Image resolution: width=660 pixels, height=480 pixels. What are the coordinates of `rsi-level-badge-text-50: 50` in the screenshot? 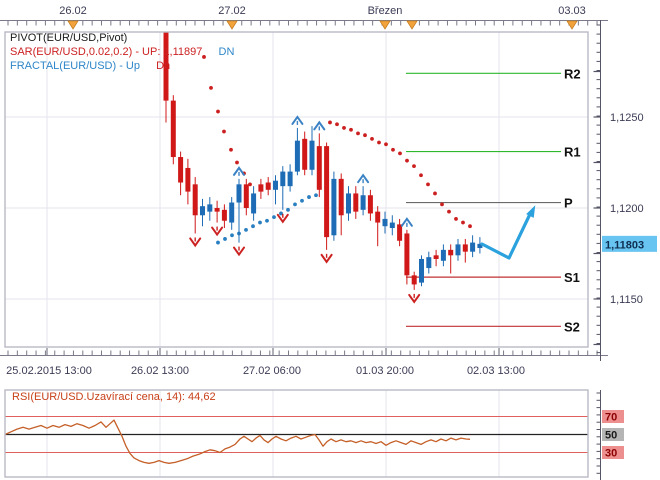 It's located at (611, 436).